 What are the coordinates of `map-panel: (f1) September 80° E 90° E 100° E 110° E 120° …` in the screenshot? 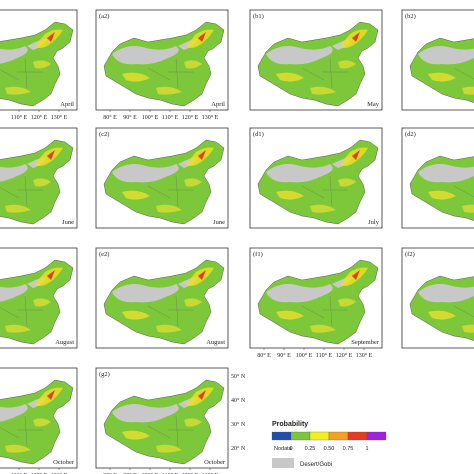 It's located at (316, 303).